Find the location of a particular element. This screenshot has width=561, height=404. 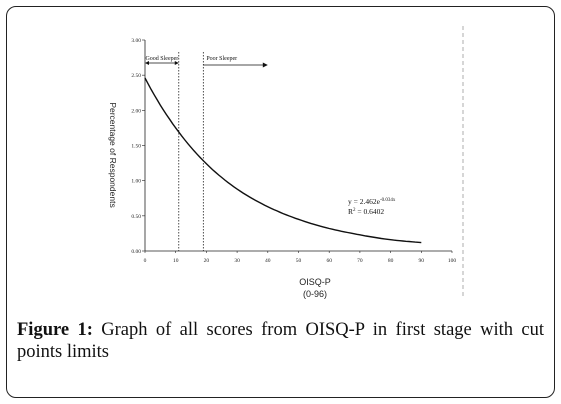

y-tick-label: 3.00 is located at coordinates (136, 41).